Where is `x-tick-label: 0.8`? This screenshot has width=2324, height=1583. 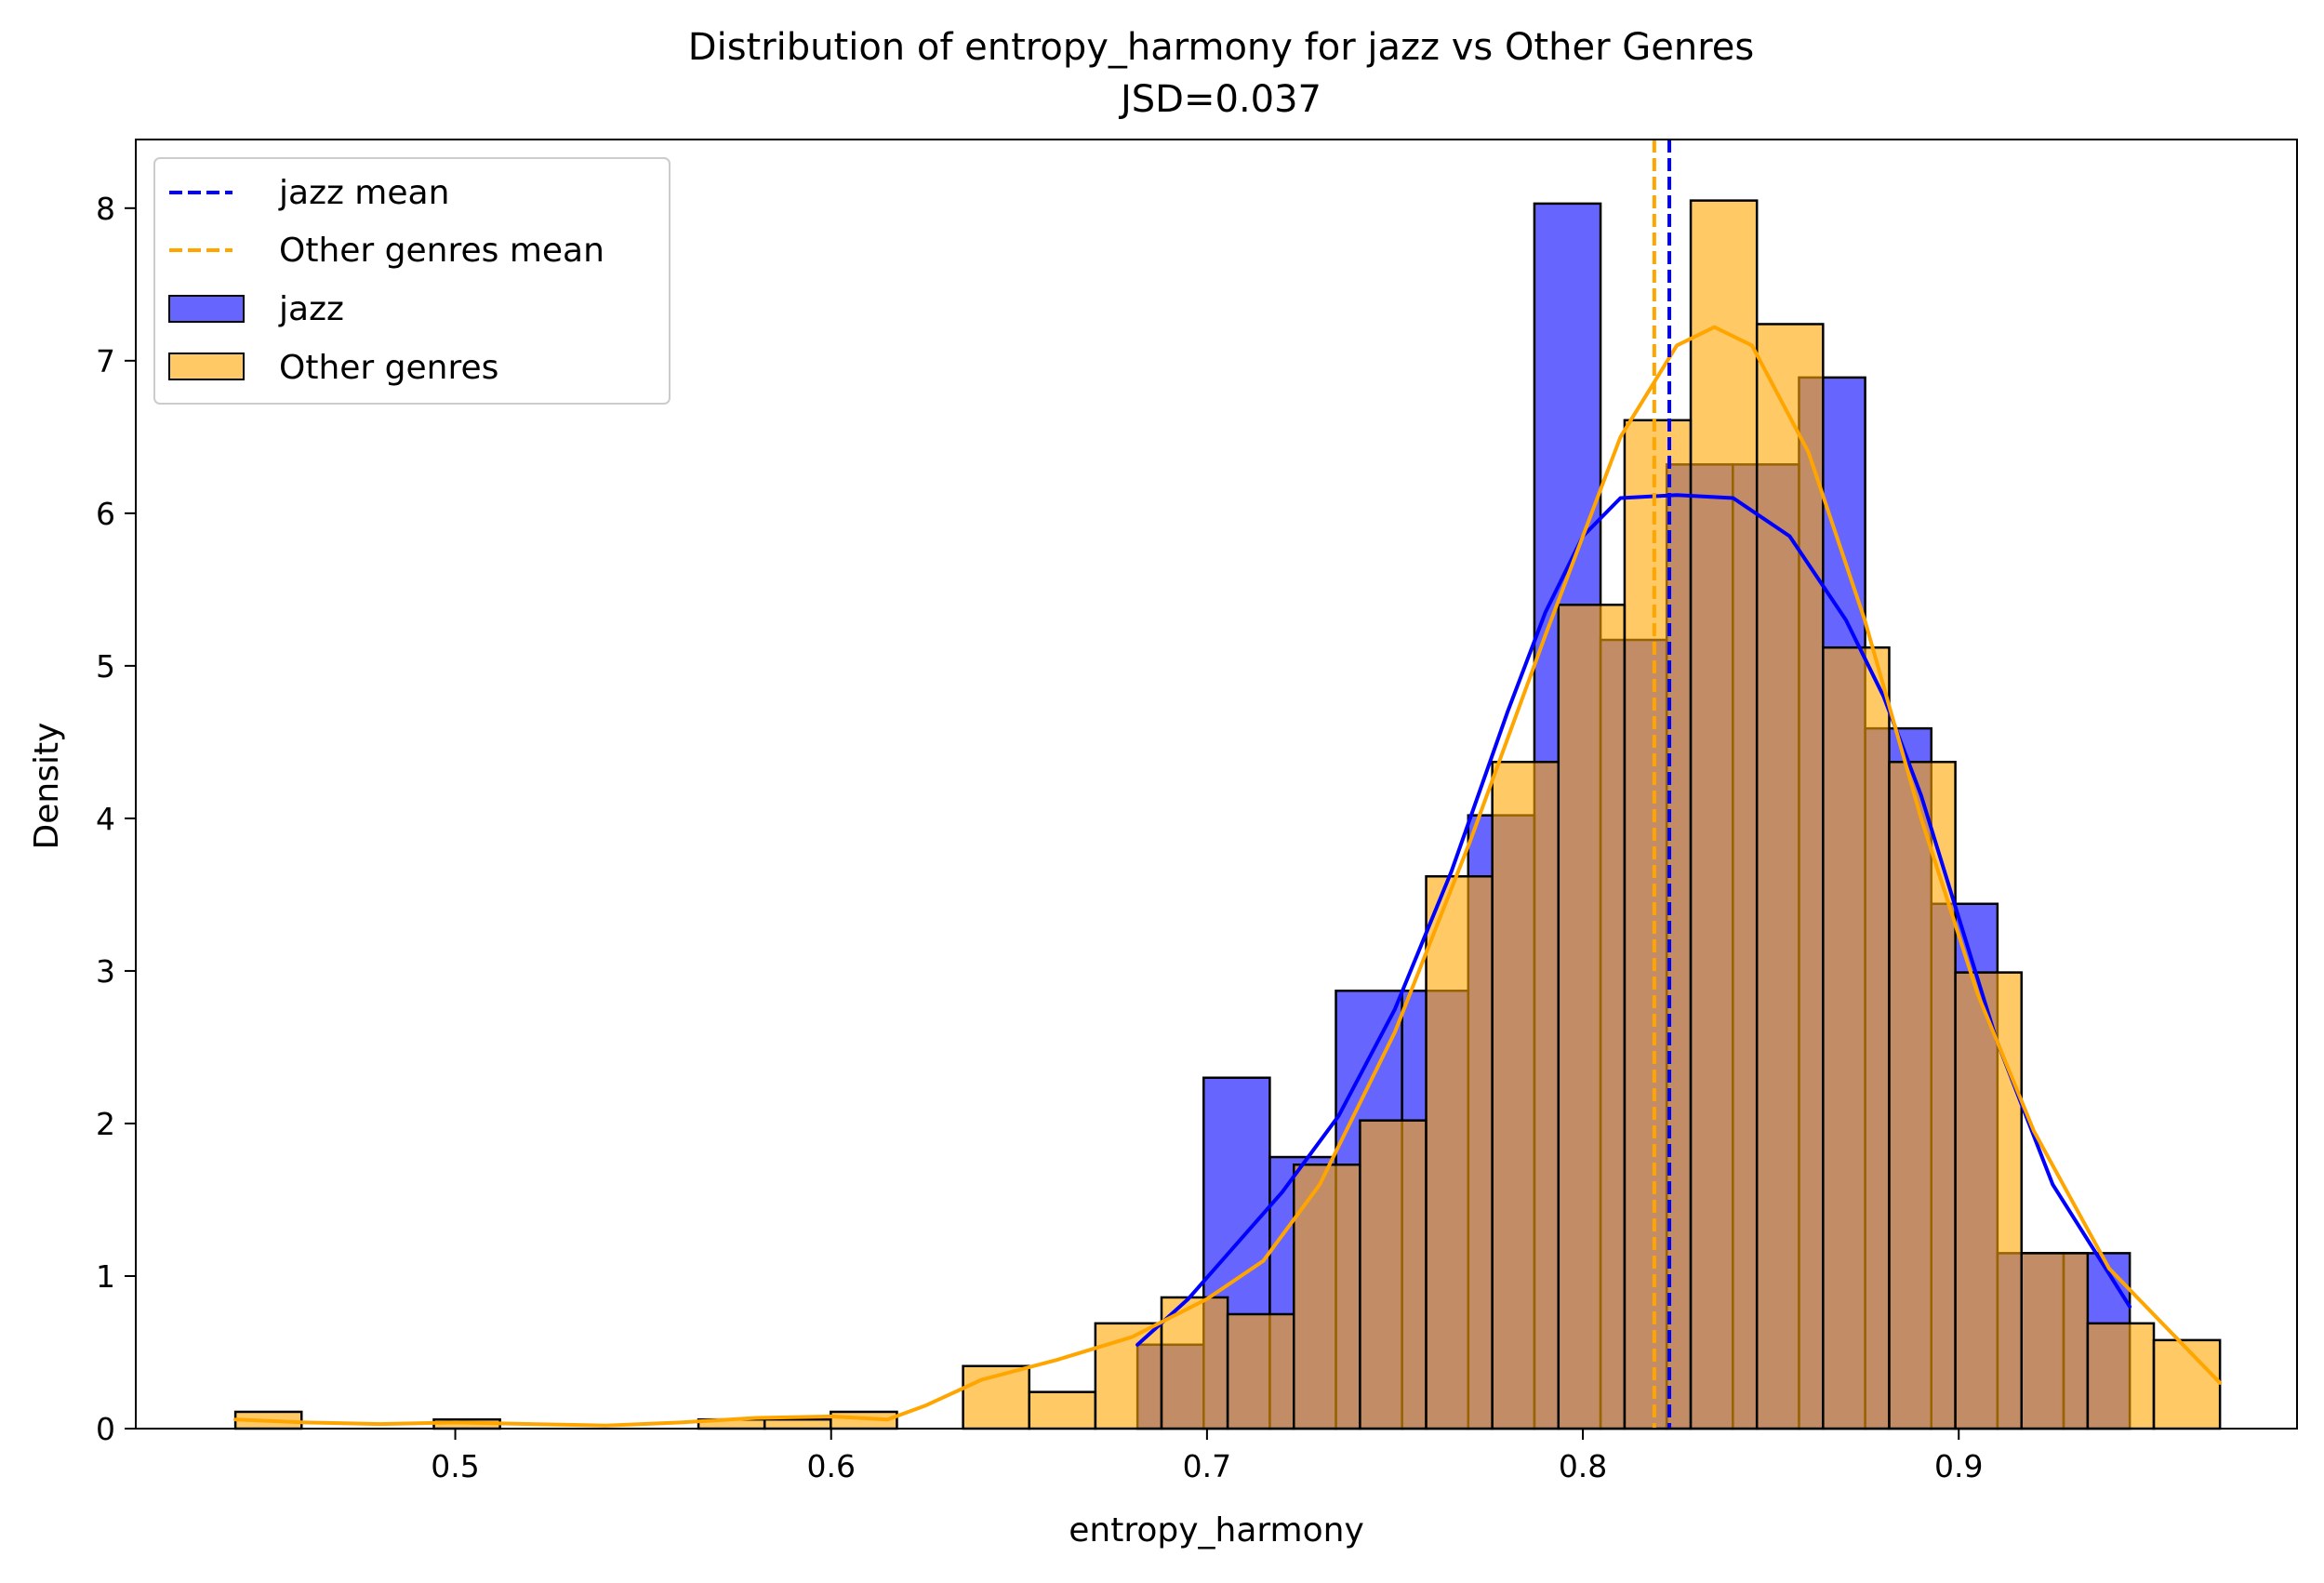 x-tick-label: 0.8 is located at coordinates (1583, 1466).